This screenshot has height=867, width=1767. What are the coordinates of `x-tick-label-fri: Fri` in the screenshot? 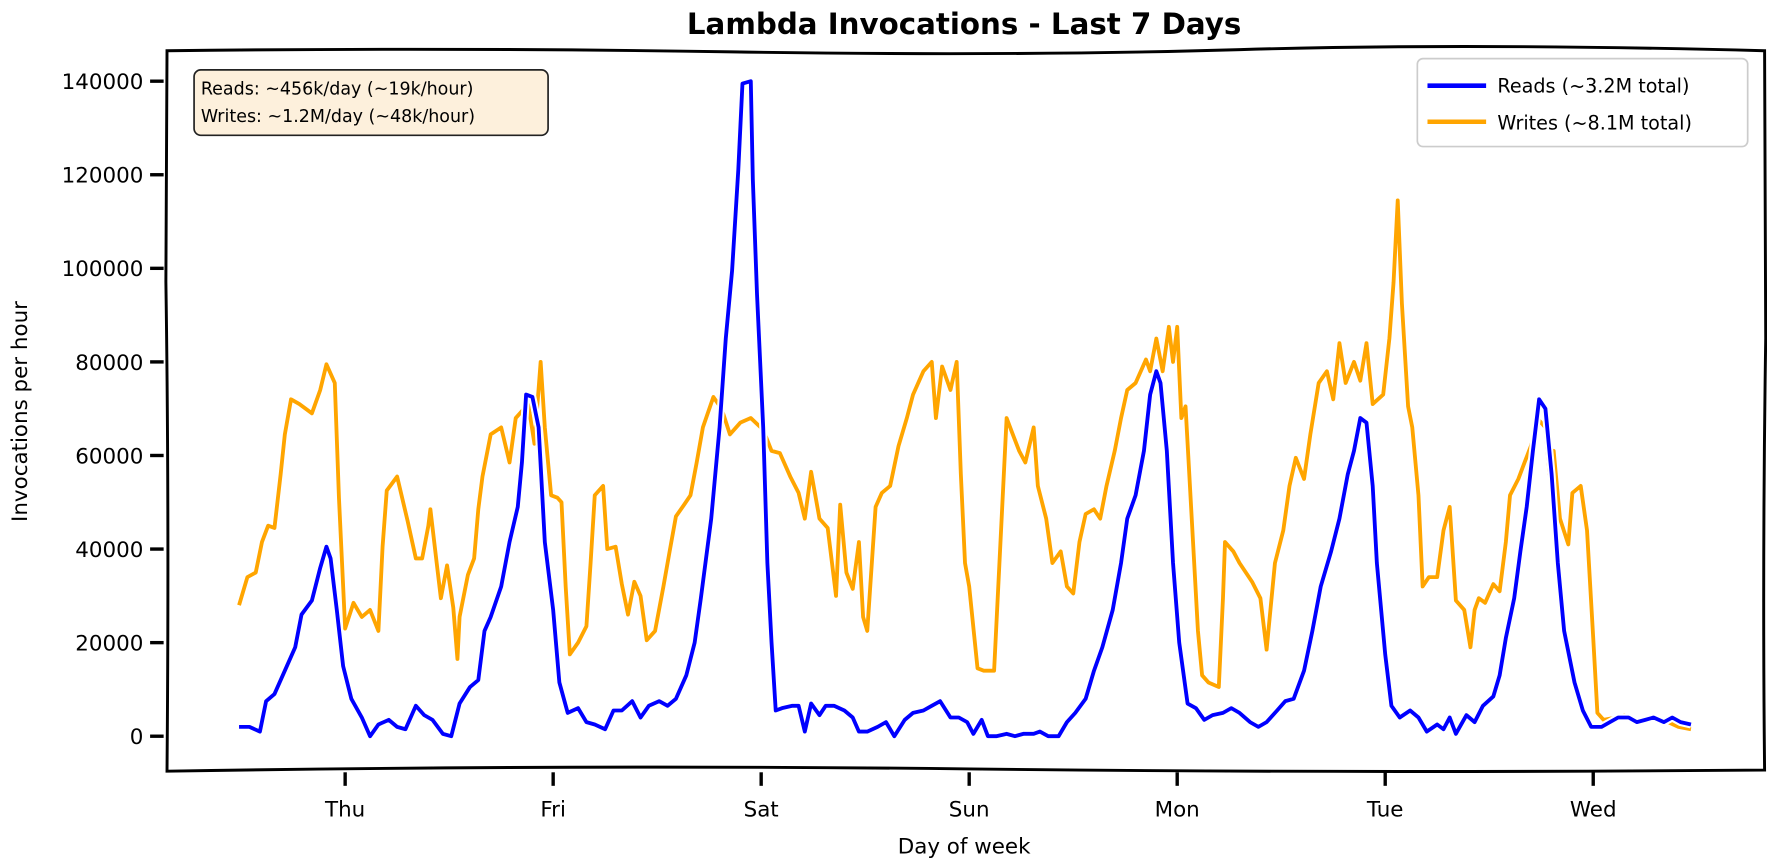 It's located at (553, 809).